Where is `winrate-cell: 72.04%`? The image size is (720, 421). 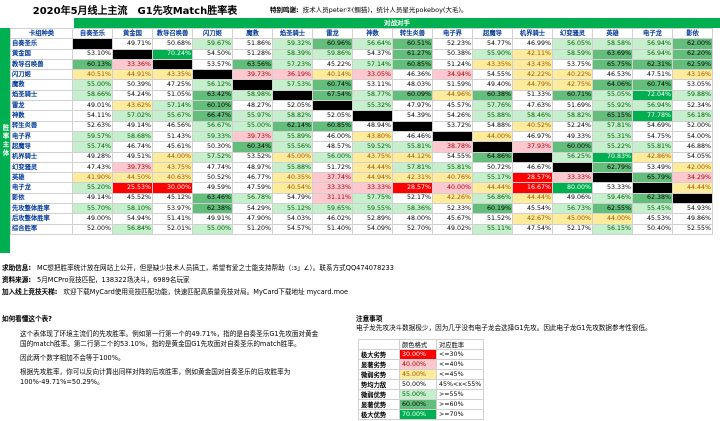 winrate-cell: 72.04% is located at coordinates (652, 95).